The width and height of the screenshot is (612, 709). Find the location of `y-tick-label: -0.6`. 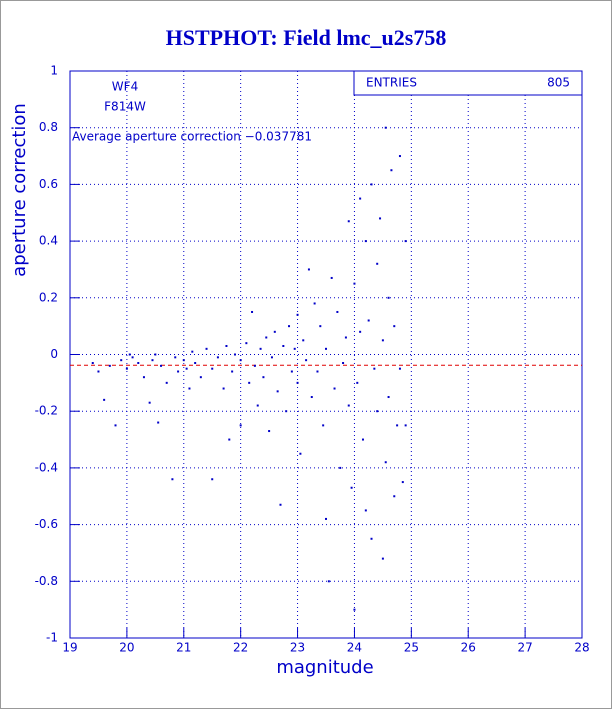

y-tick-label: -0.6 is located at coordinates (46, 524).